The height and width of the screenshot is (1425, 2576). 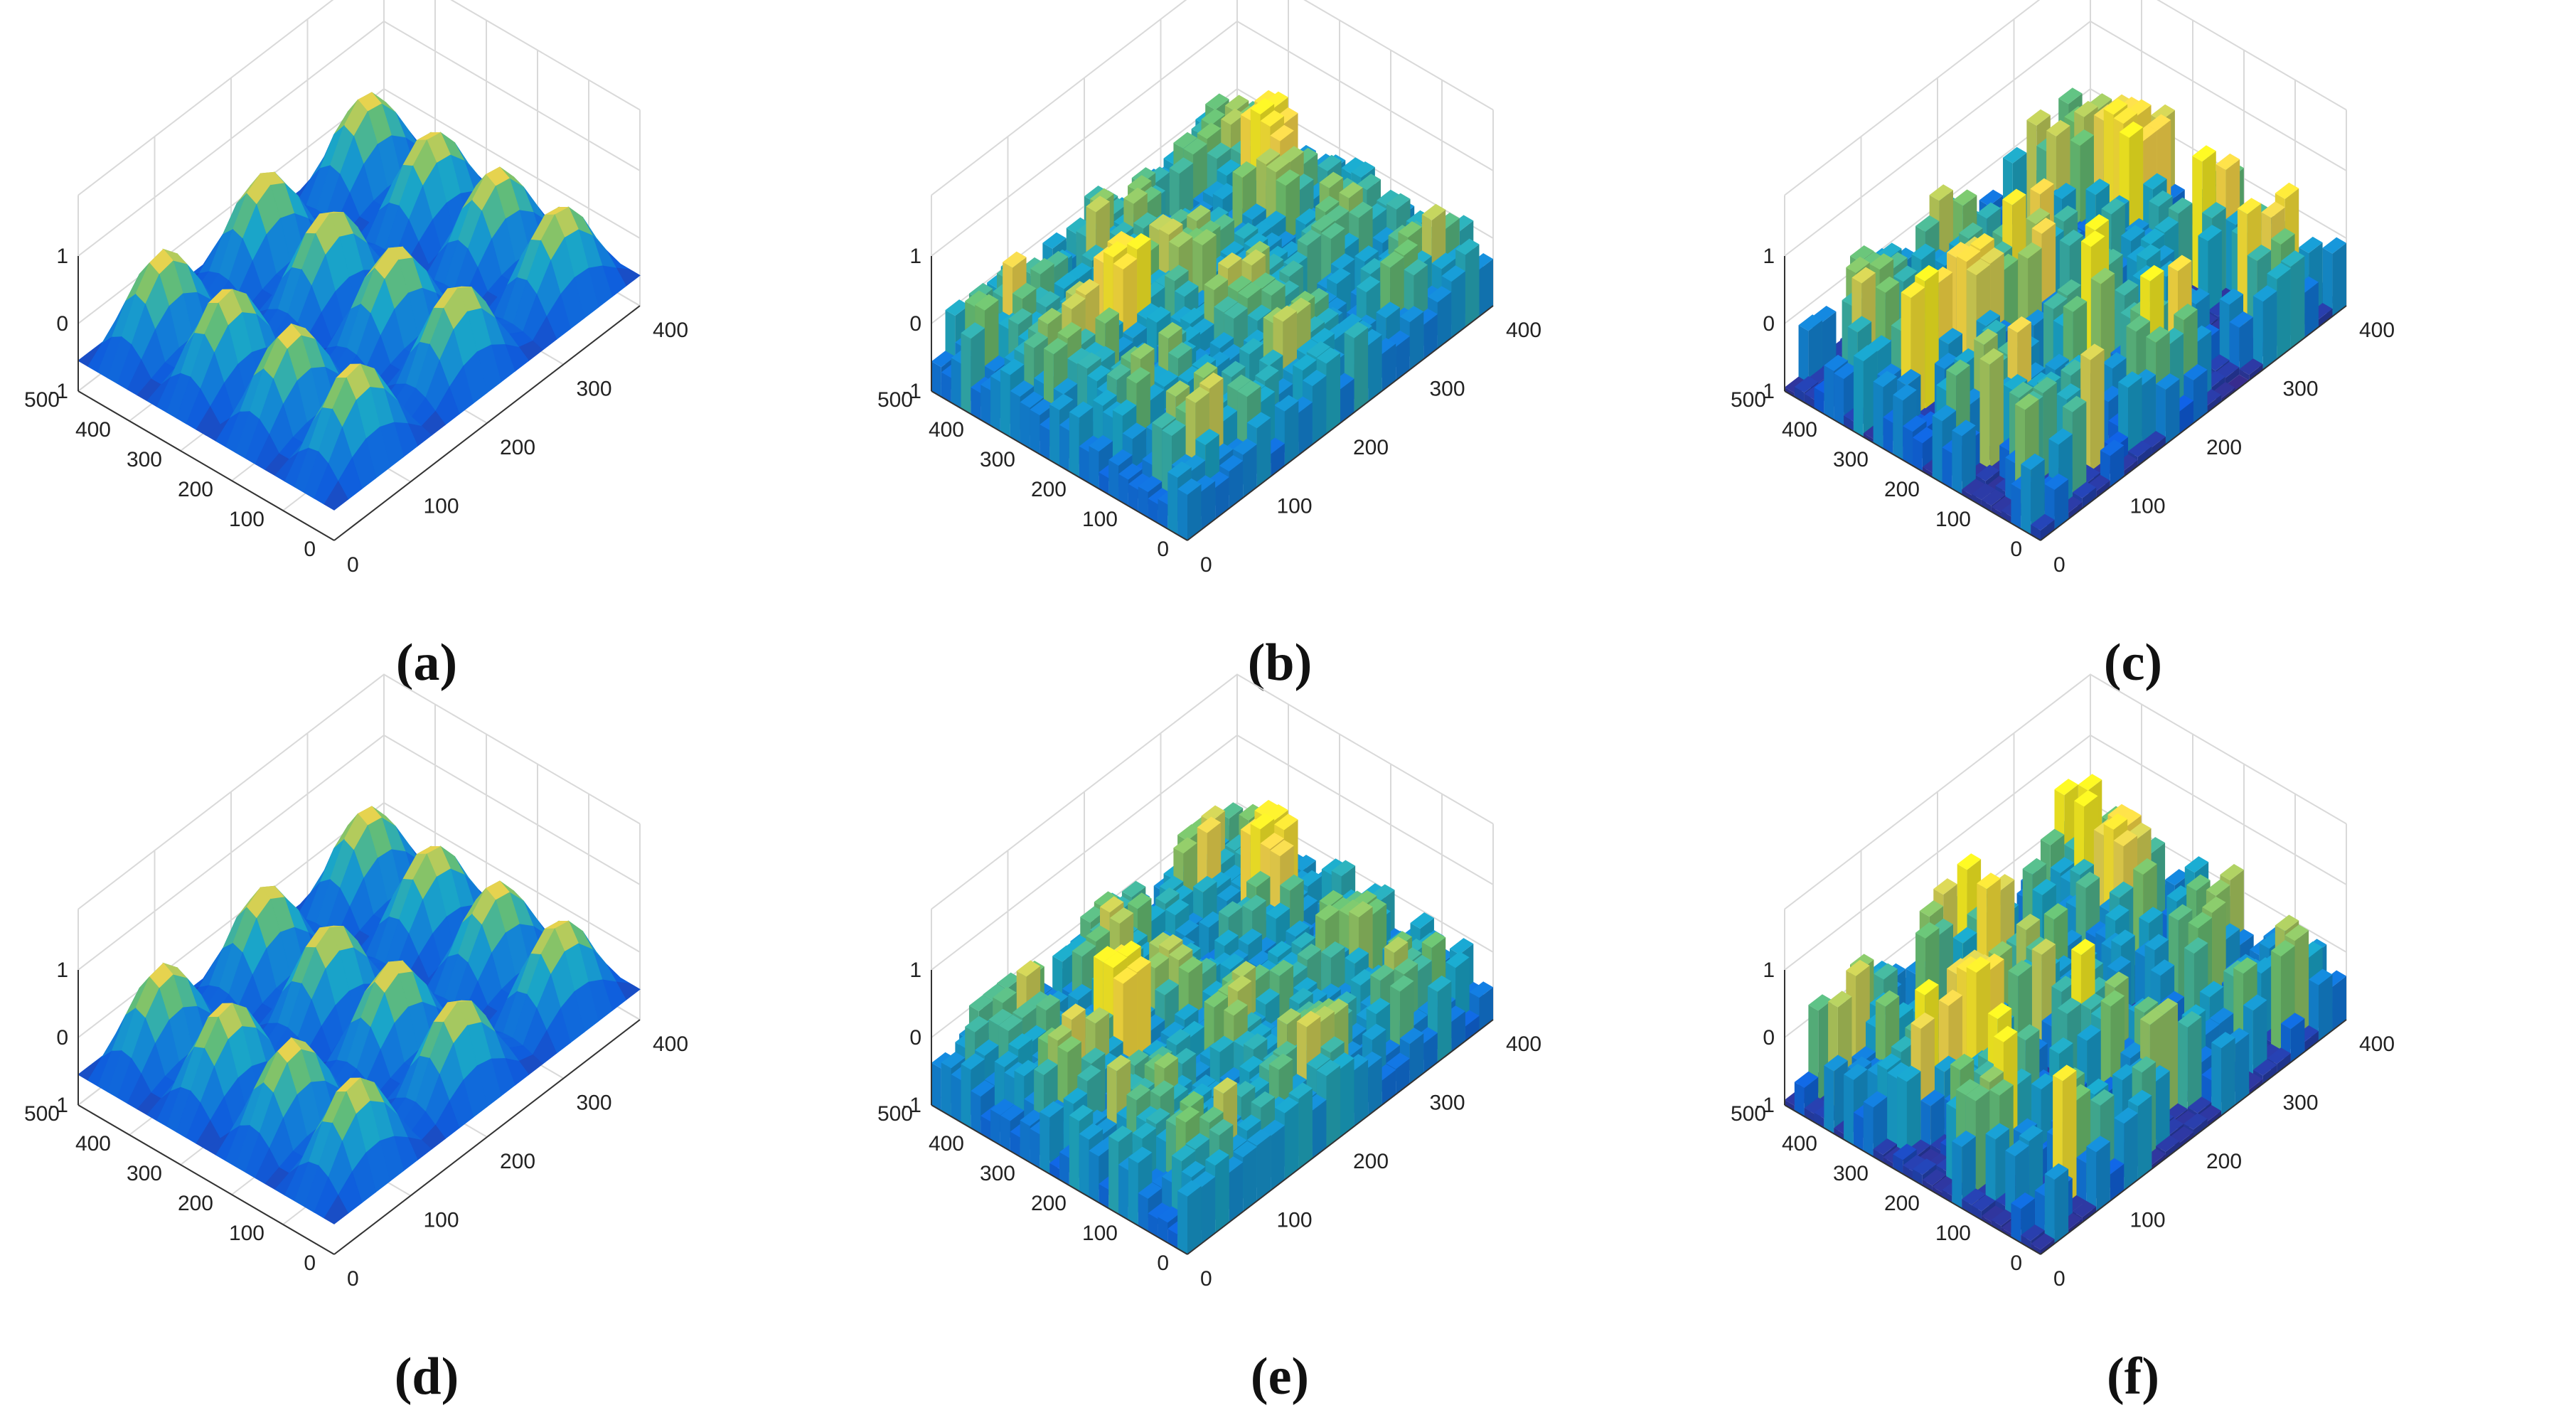 What do you see at coordinates (441, 506) in the screenshot?
I see `x-tick-label: 100` at bounding box center [441, 506].